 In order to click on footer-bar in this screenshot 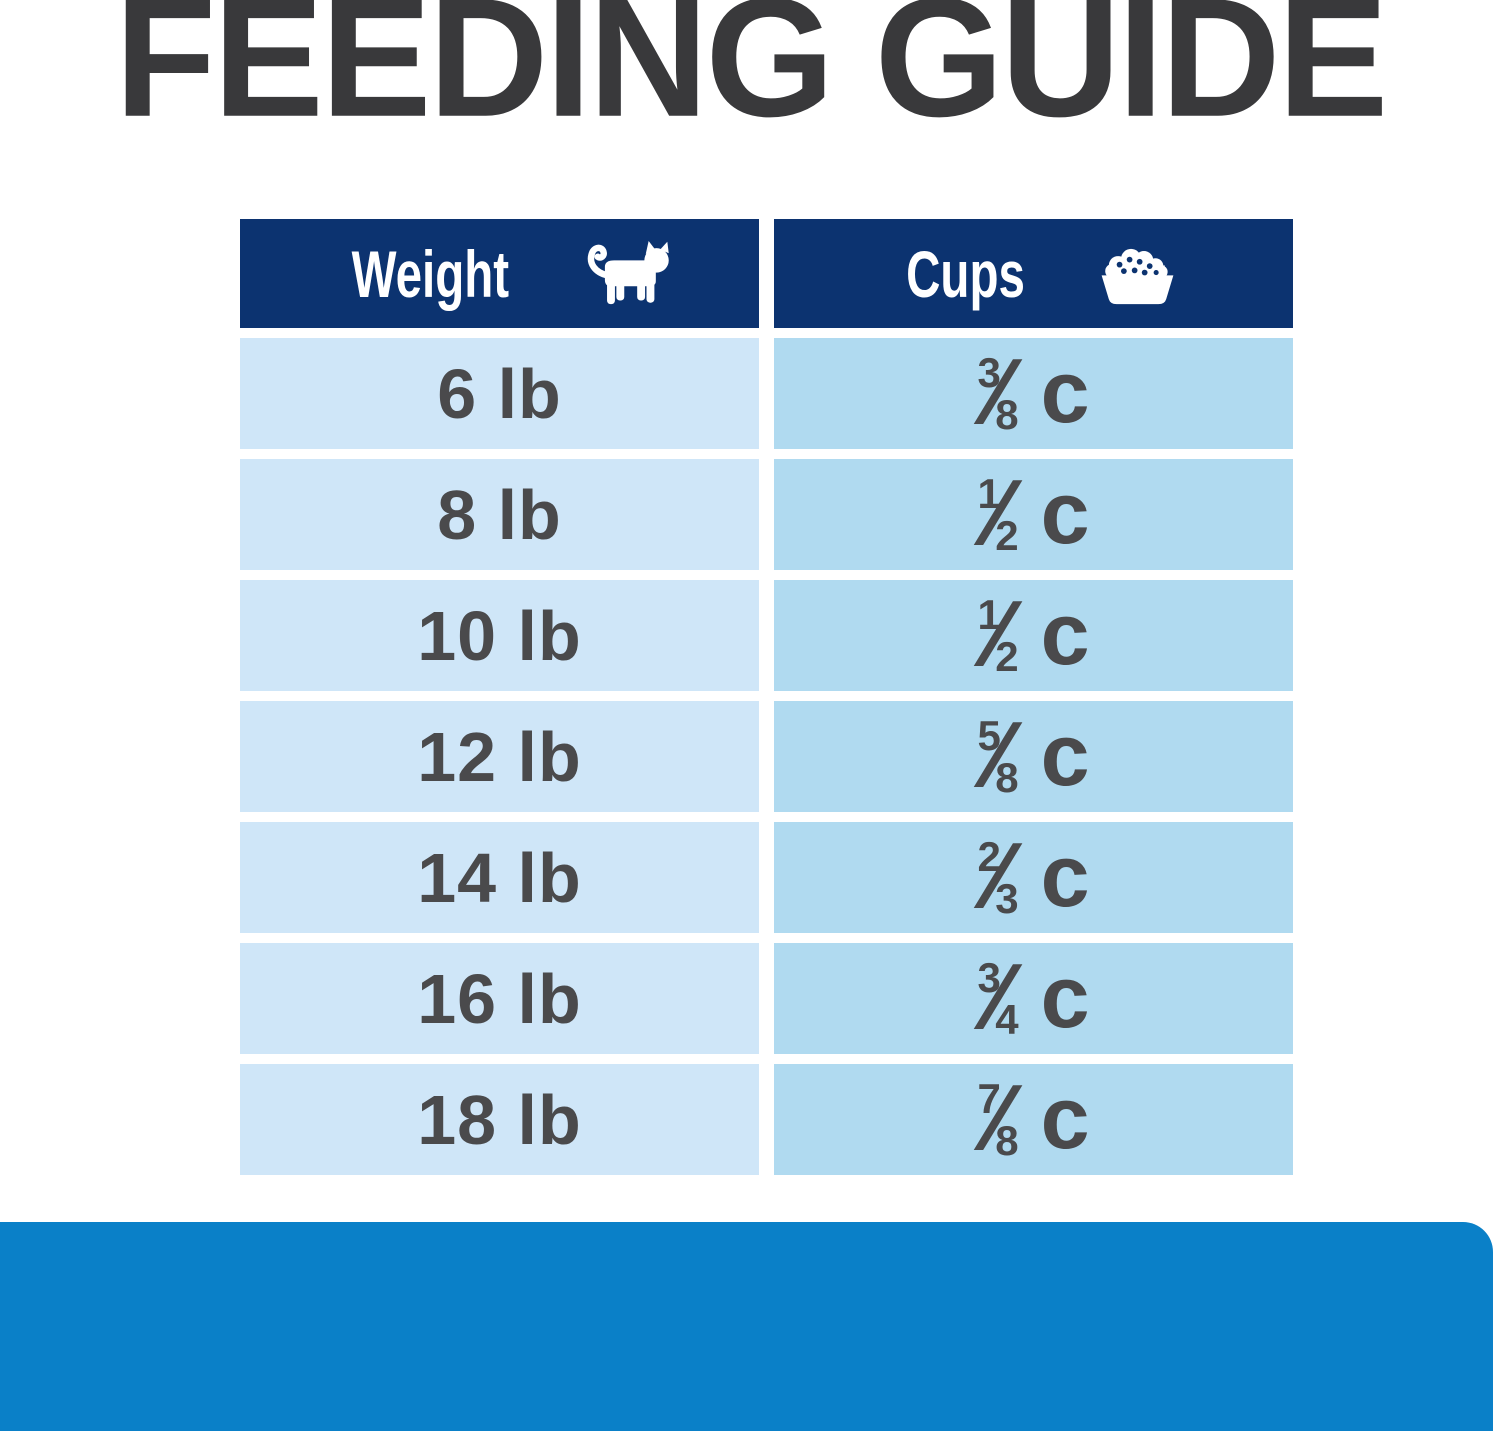, I will do `click(746, 1326)`.